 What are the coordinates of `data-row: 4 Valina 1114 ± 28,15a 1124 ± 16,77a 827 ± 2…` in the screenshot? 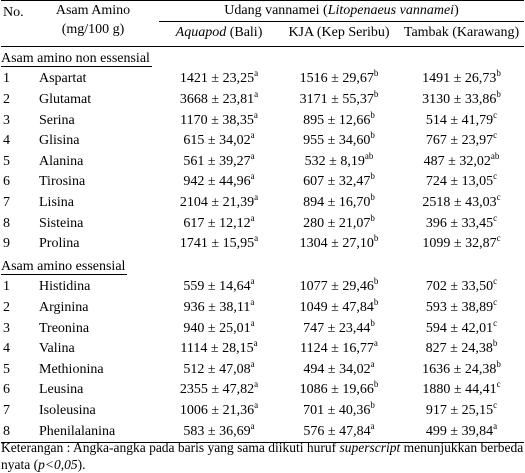 It's located at (262, 349).